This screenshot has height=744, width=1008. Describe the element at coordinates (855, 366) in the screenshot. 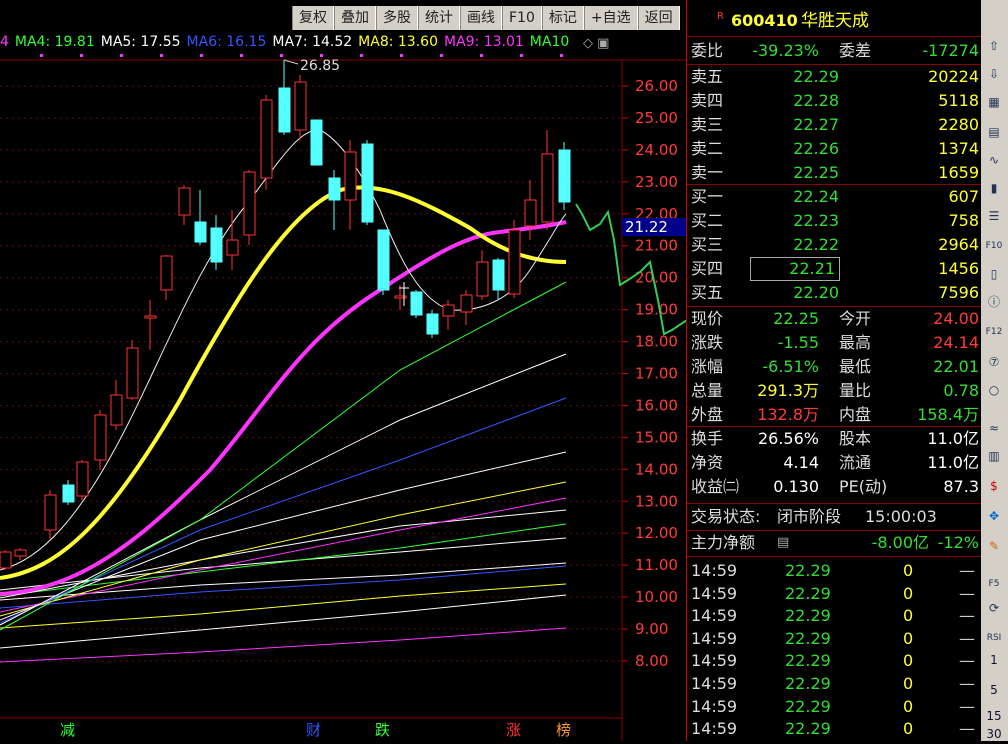

I see `quote-label-2: 最低` at that location.